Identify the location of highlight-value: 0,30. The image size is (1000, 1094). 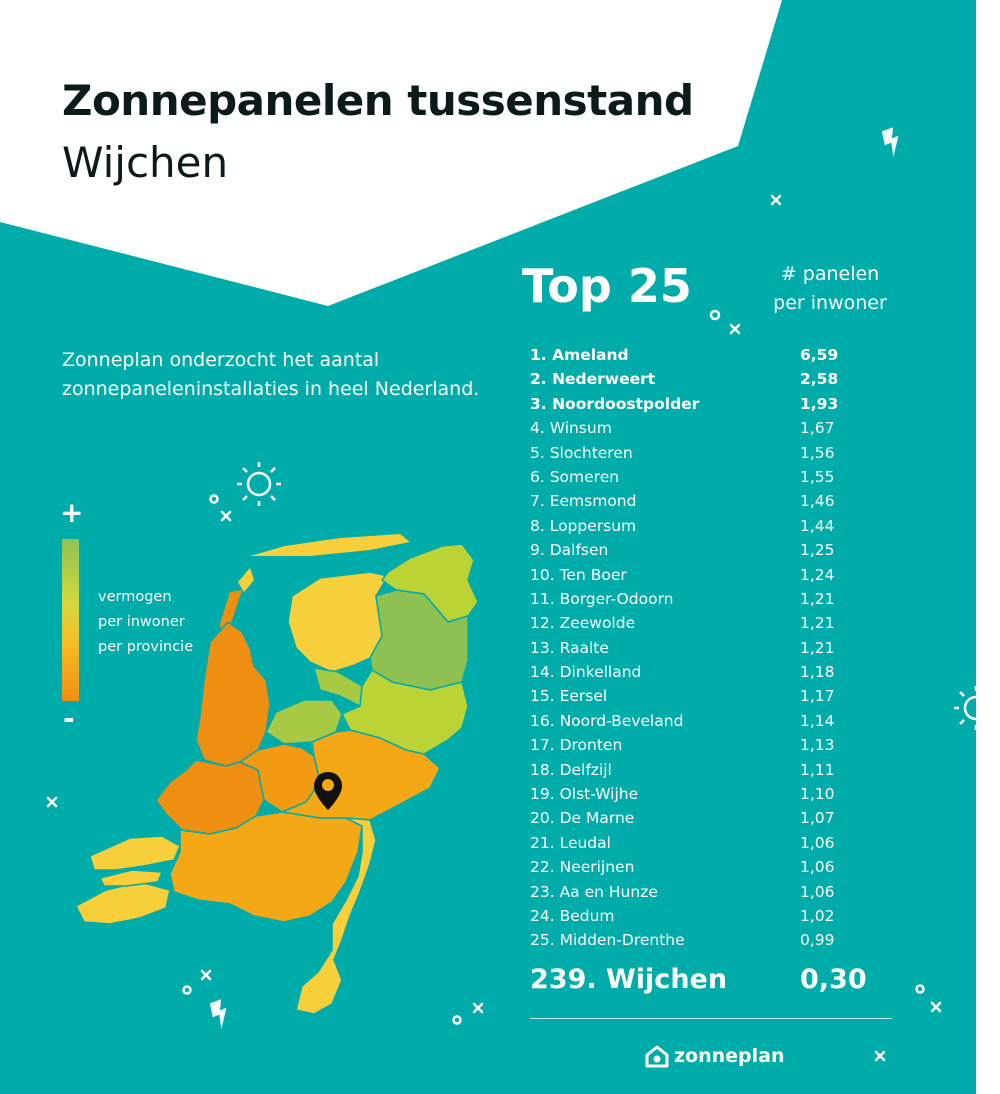
(833, 979).